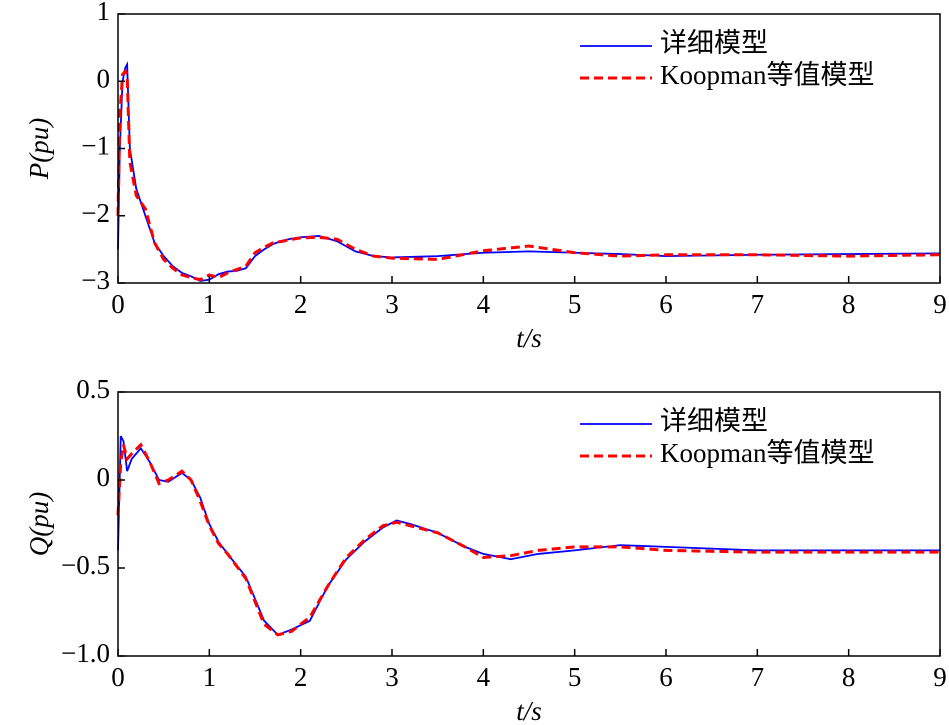 Image resolution: width=949 pixels, height=725 pixels. Describe the element at coordinates (85, 565) in the screenshot. I see `y-tick-label: −0.5` at that location.